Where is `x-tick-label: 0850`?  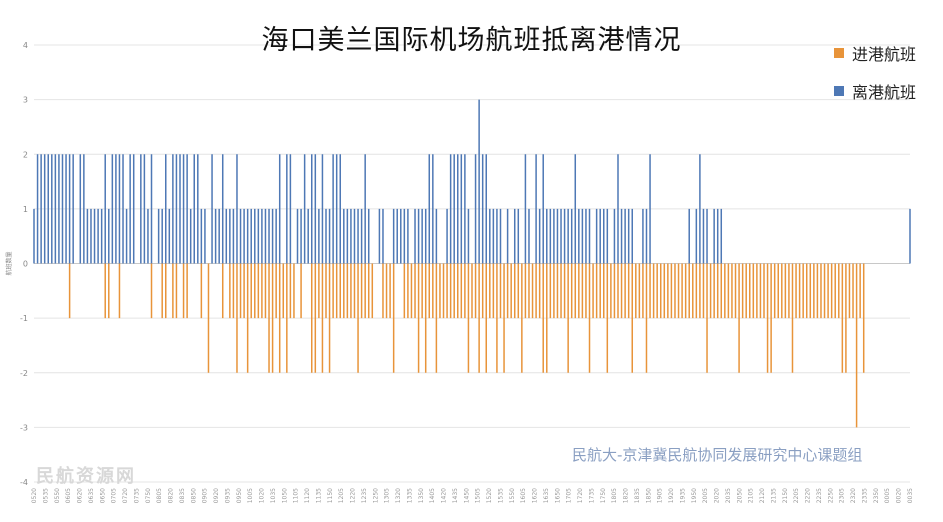 x-tick-label: 0850 is located at coordinates (193, 495).